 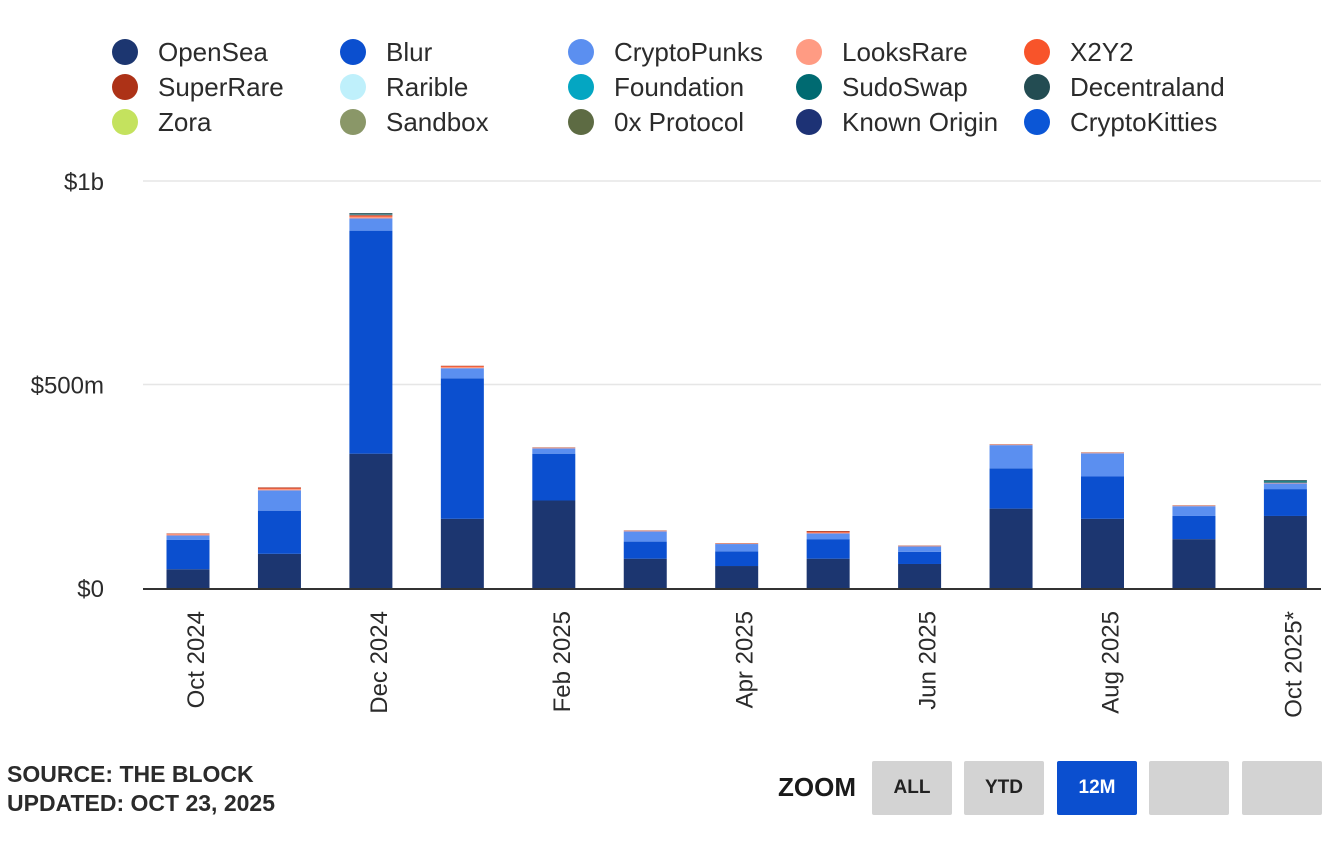 I want to click on legend-item-cryptokitties: CryptoKitties, so click(x=1120, y=122).